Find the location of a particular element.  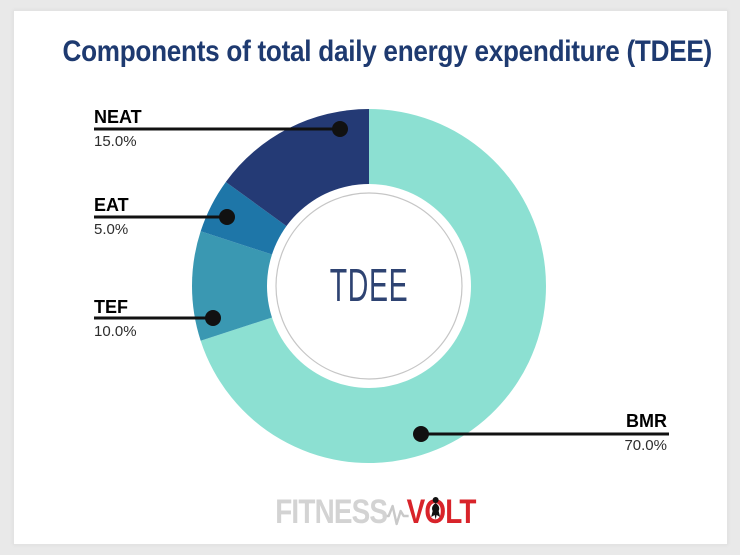

heartbeat-icon is located at coordinates (395, 514).